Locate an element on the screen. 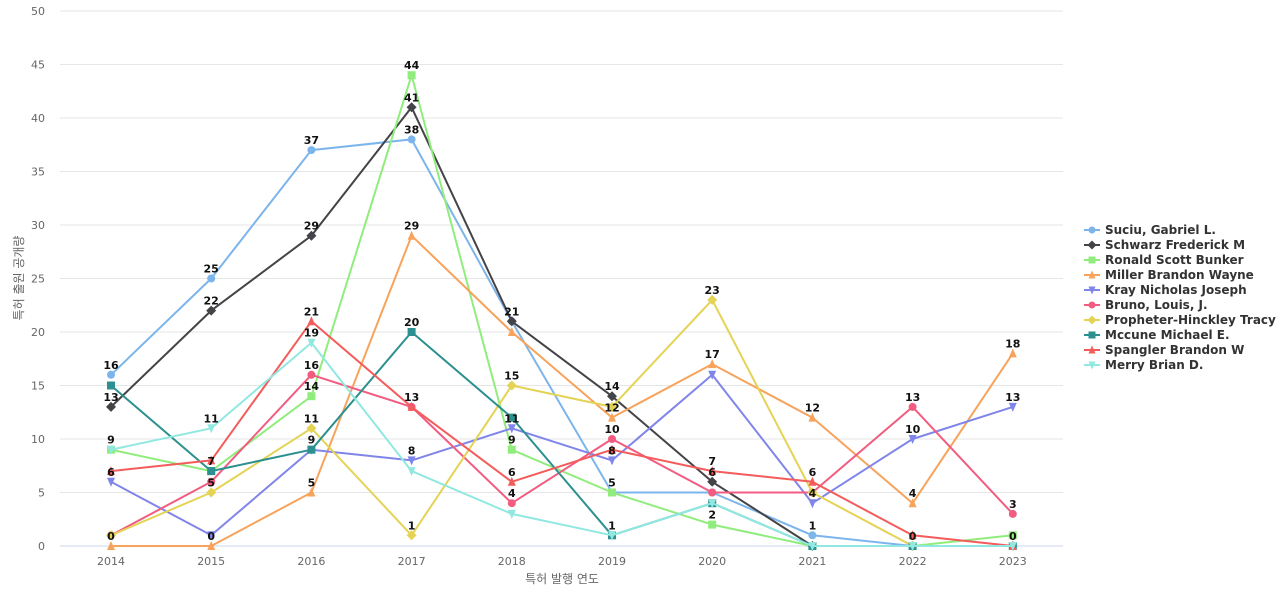 The height and width of the screenshot is (604, 1280). data-label: 11 is located at coordinates (511, 418).